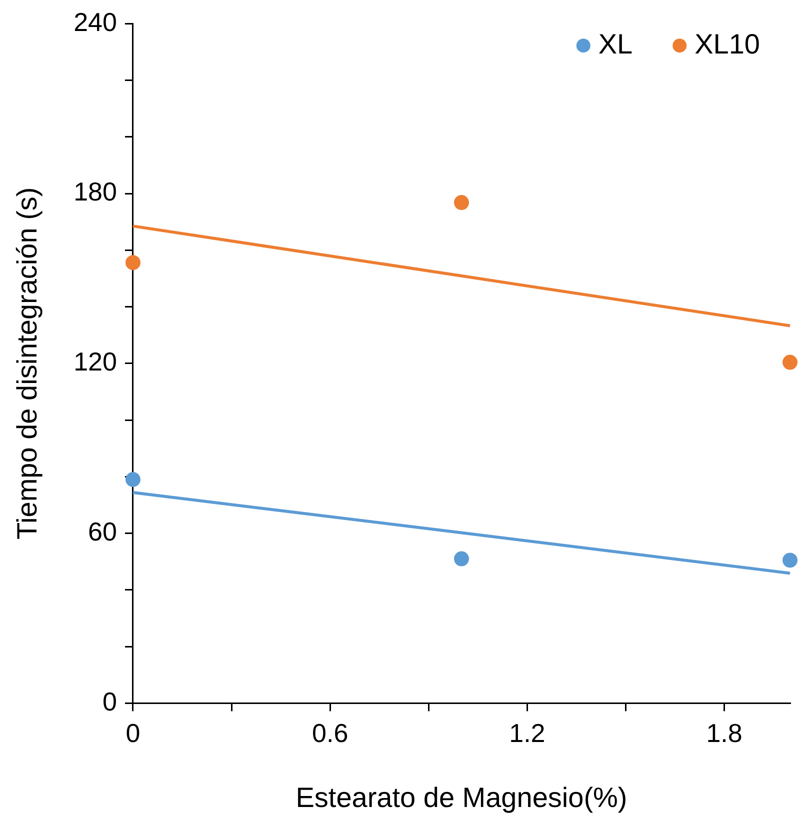 This screenshot has width=812, height=824. I want to click on legend-label: XL10, so click(727, 44).